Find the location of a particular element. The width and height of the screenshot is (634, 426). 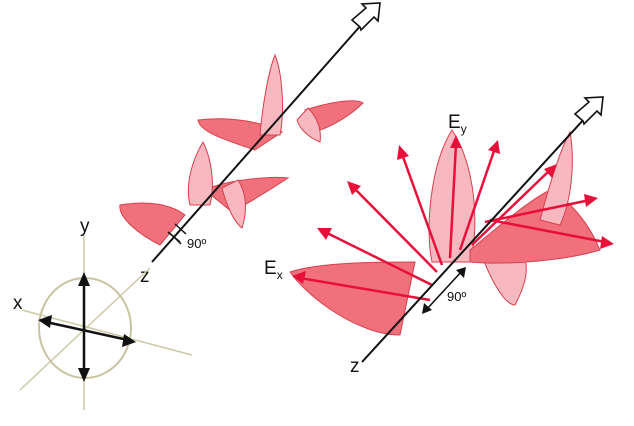

ex-label: Ex is located at coordinates (273, 270).